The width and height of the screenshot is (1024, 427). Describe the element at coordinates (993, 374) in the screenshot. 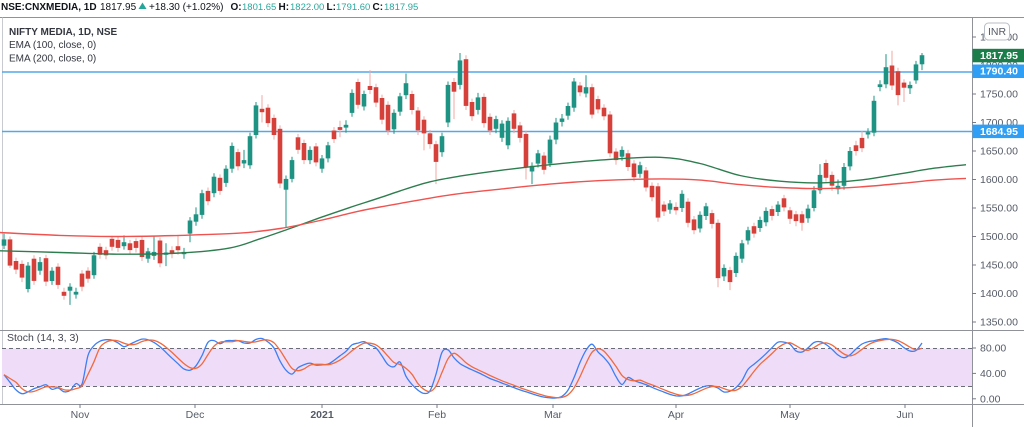

I see `svg-text: 40.00` at that location.